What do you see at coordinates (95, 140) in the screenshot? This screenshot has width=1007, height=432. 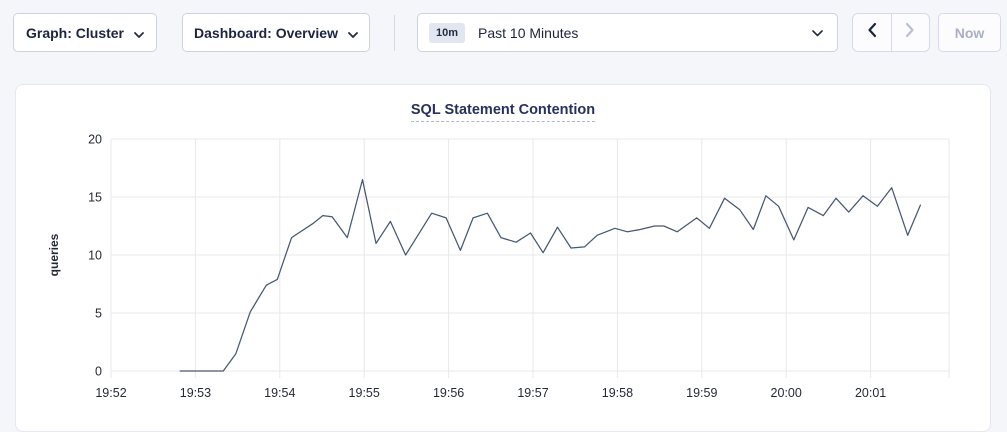 I see `y-axis-tick-label: 20` at bounding box center [95, 140].